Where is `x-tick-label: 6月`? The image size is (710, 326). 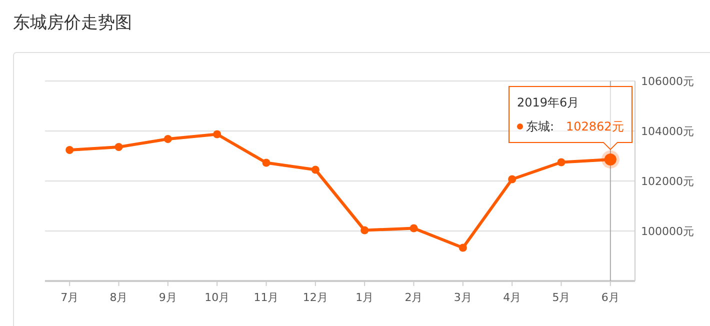
x-tick-label: 6月 is located at coordinates (610, 297).